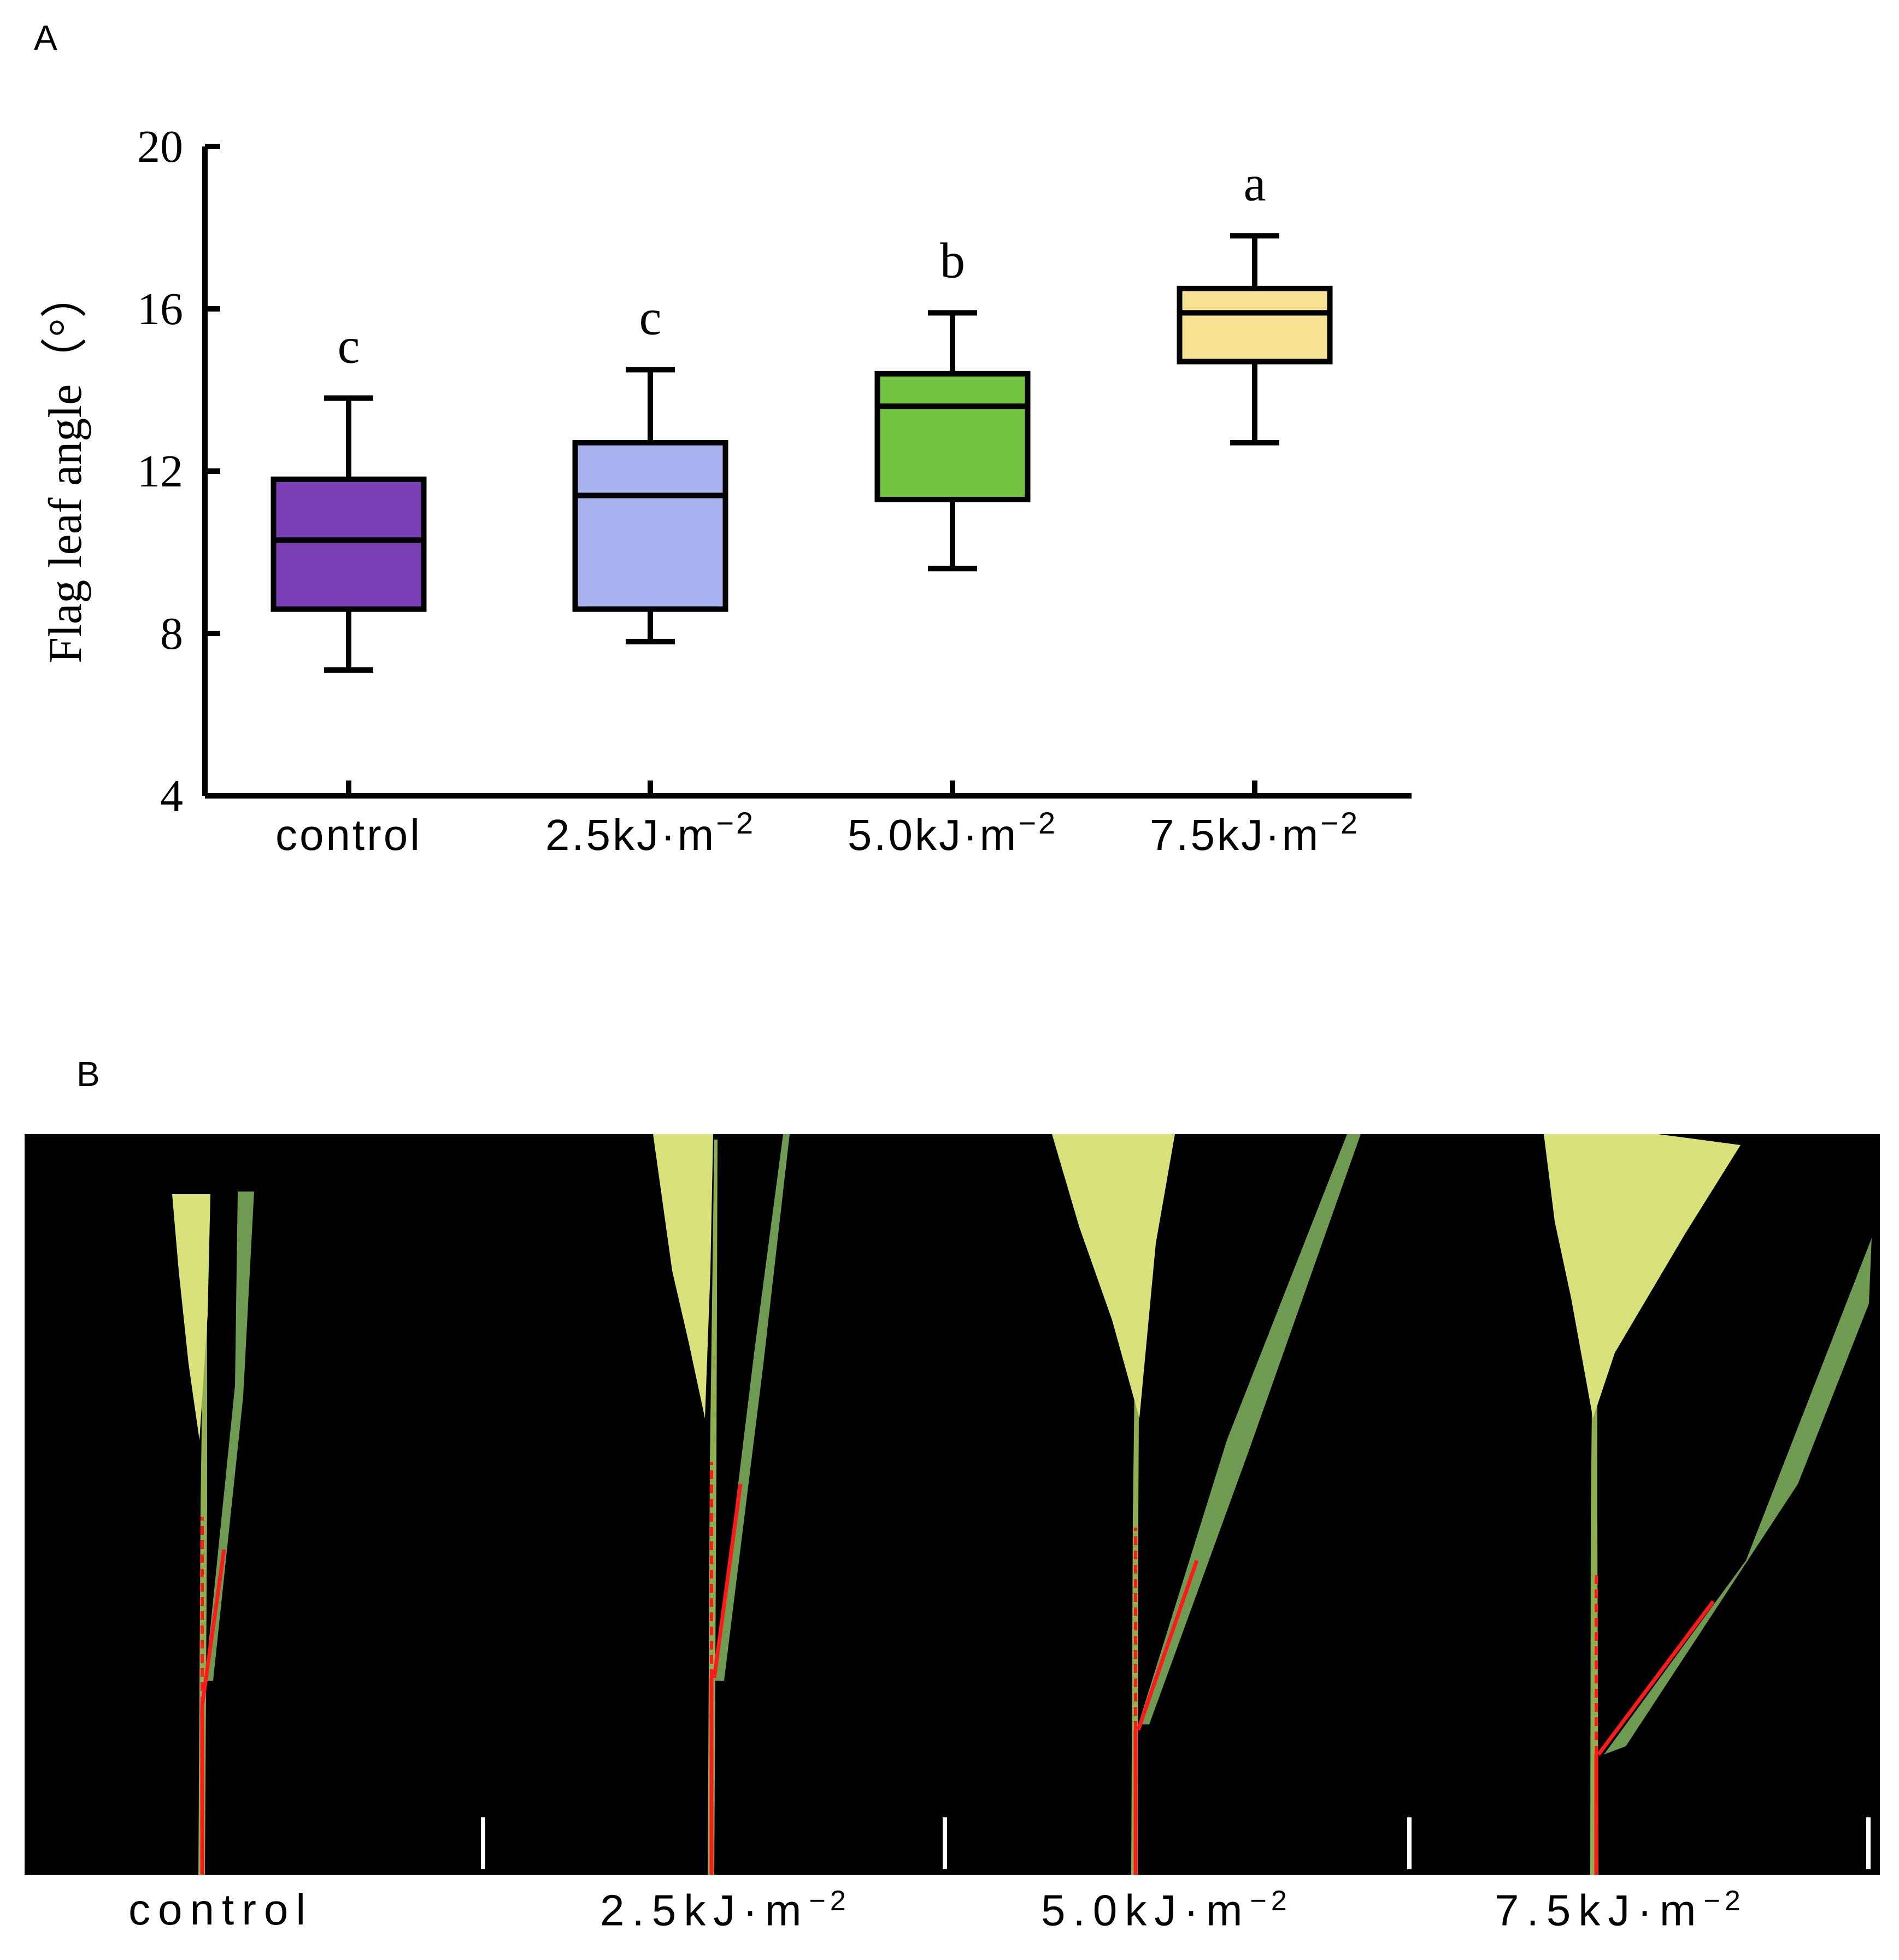 This screenshot has width=1899, height=1960. I want to click on caption-7-5: 7.5kJ·m−2, so click(1620, 1910).